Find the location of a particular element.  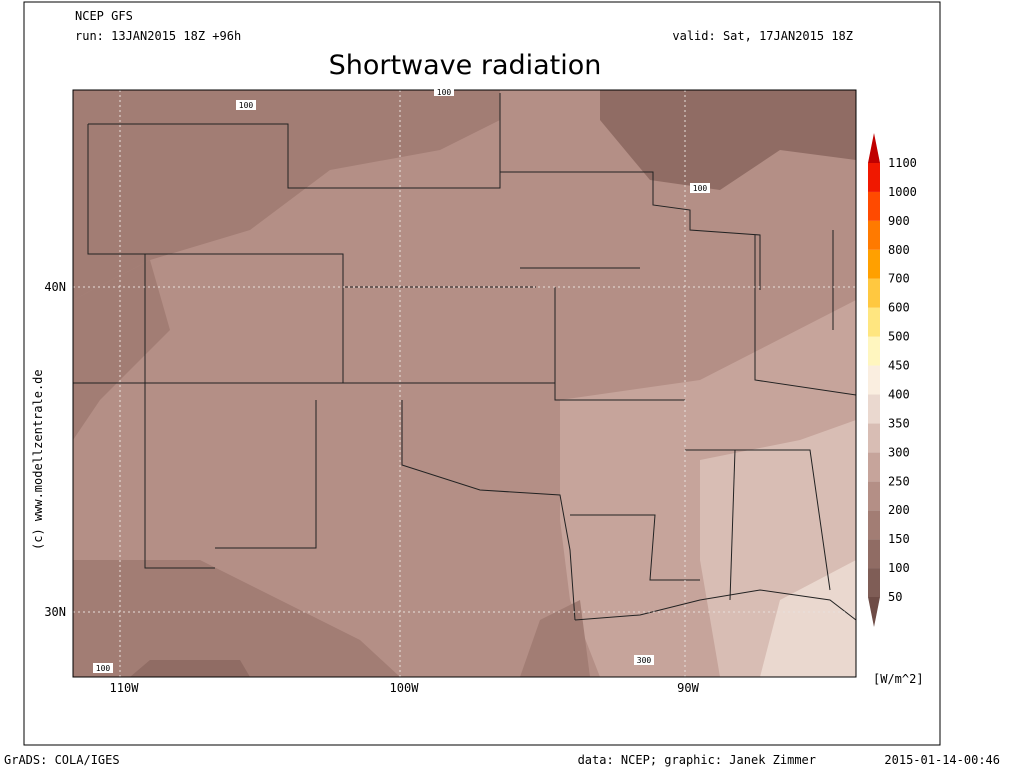

lon-label: 90W is located at coordinates (688, 688).